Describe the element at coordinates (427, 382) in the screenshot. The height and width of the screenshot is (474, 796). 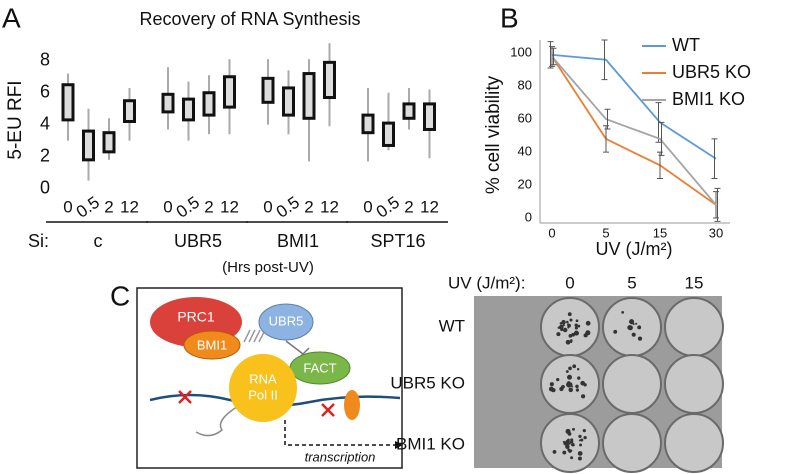
I see `row-label: UBR5 KO` at that location.